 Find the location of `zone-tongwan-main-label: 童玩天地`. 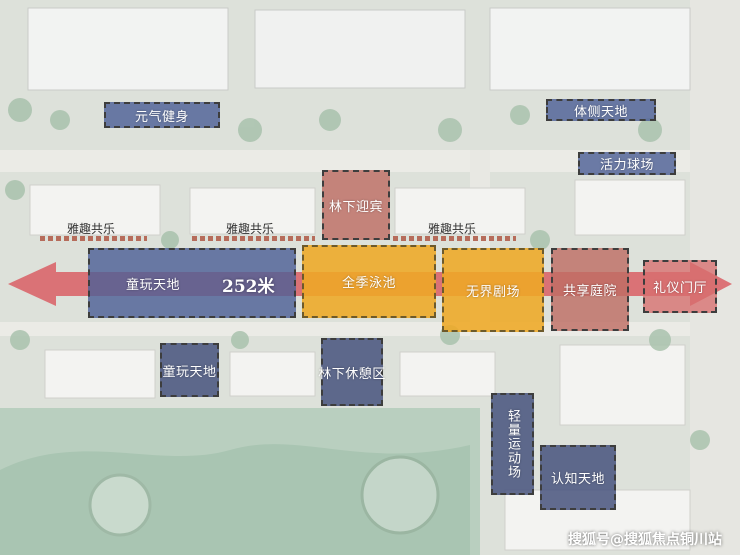

zone-tongwan-main-label: 童玩天地 is located at coordinates (152, 285).